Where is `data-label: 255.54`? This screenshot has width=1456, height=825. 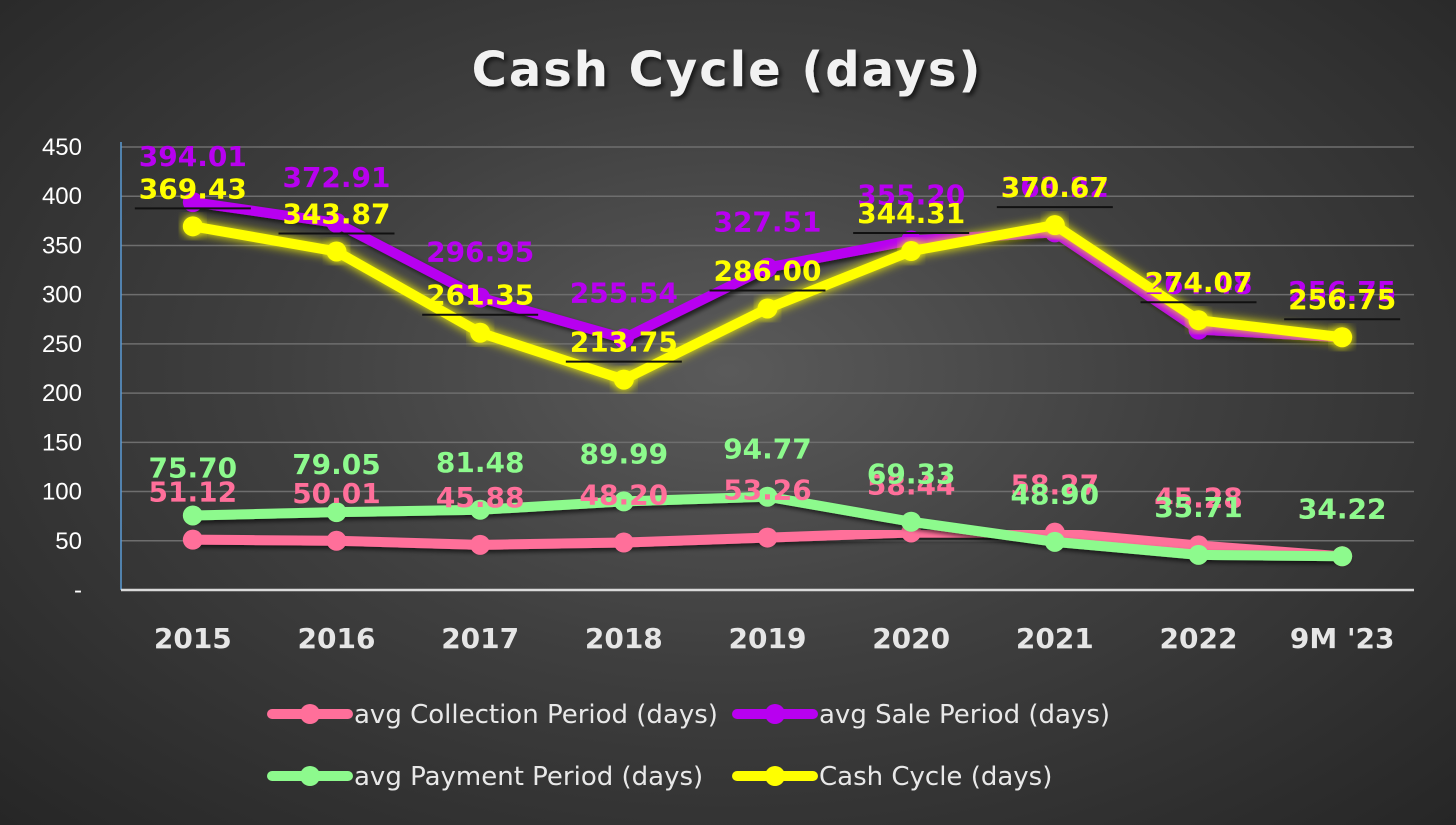 data-label: 255.54 is located at coordinates (624, 292).